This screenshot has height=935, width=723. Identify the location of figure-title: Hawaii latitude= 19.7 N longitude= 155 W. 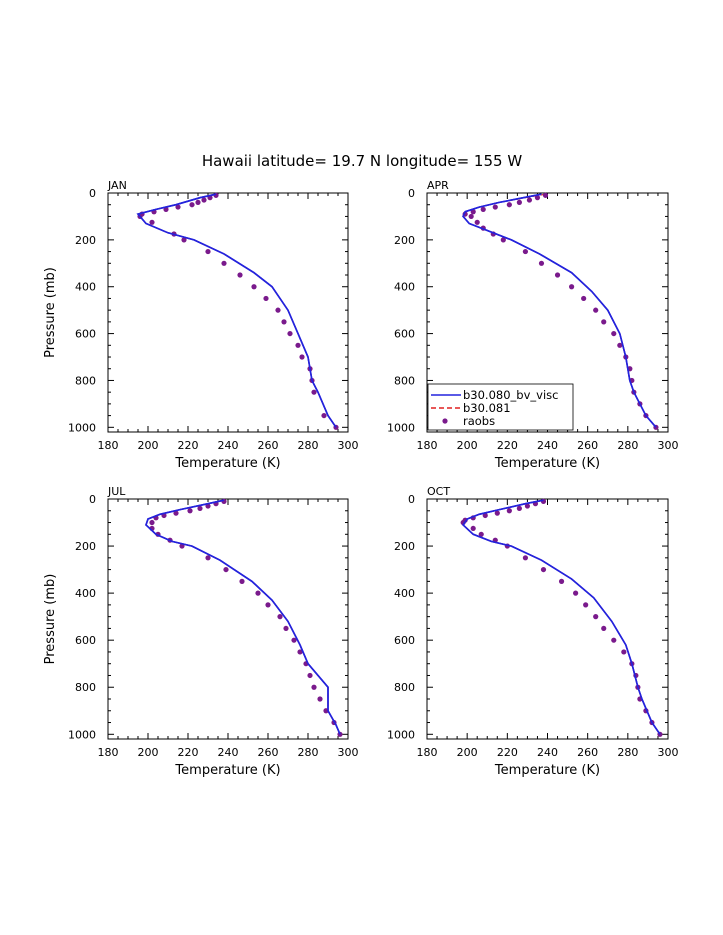
(362, 161).